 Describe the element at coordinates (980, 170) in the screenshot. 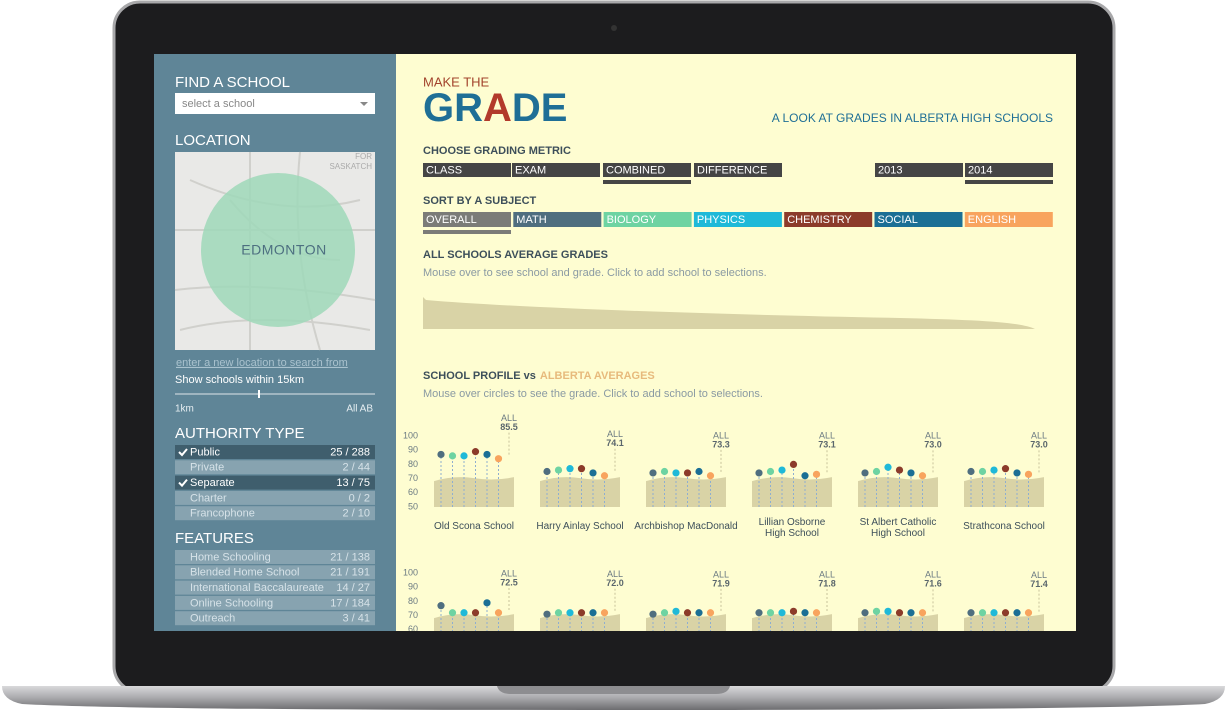

I see `button-label: 2014` at that location.